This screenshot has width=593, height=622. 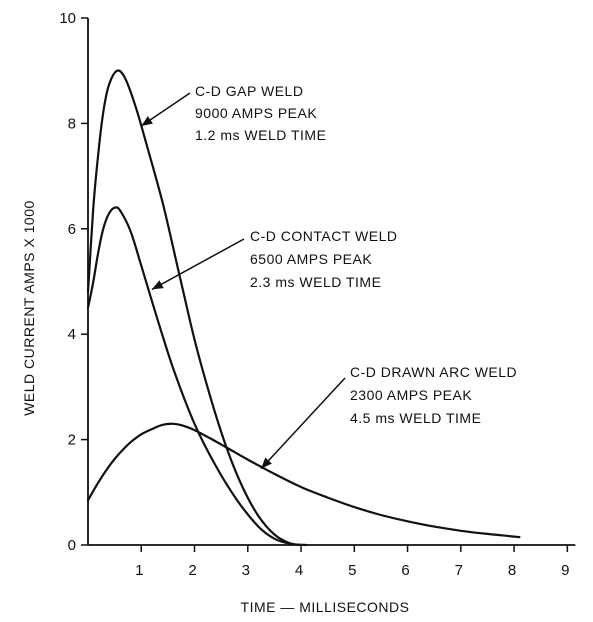 What do you see at coordinates (411, 395) in the screenshot?
I see `annotation-line: 2300 AMPS PEAK` at bounding box center [411, 395].